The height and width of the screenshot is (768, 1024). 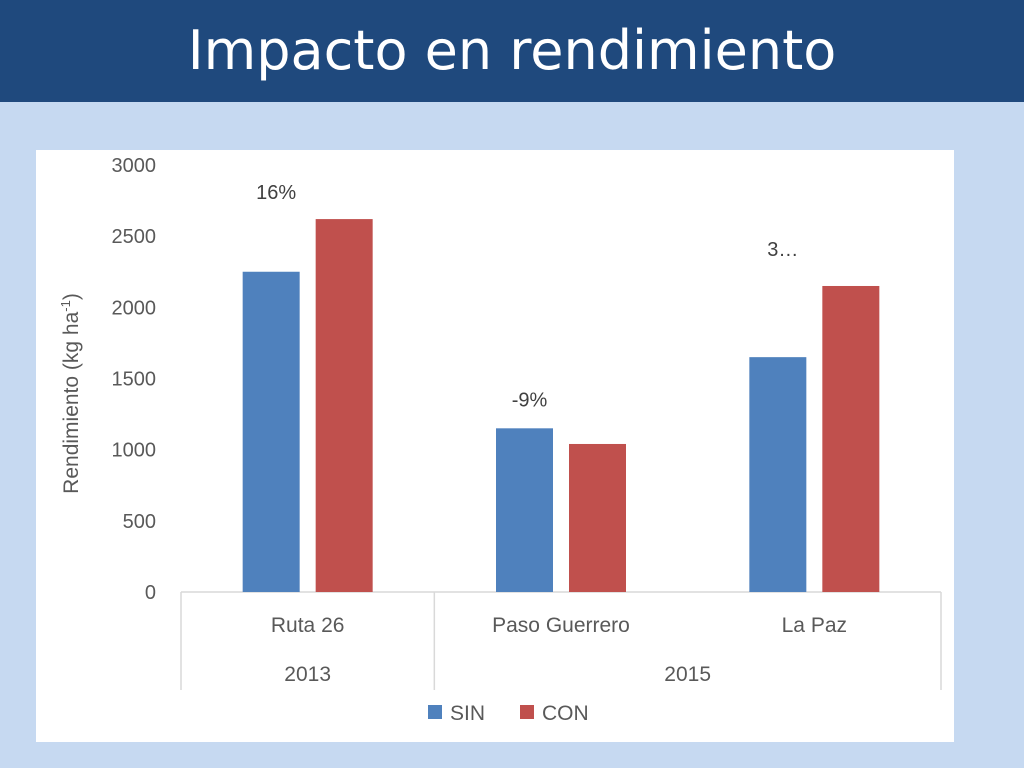 What do you see at coordinates (70, 393) in the screenshot?
I see `y-axis-title: Rendimiento (kg ha-1)` at bounding box center [70, 393].